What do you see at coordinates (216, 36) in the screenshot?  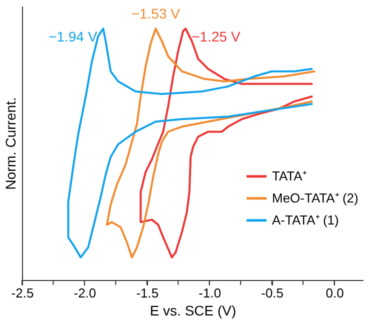 I see `annotation: −1.25 V` at bounding box center [216, 36].